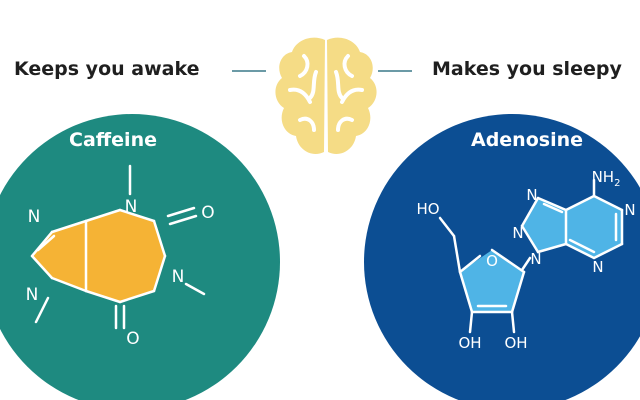  What do you see at coordinates (527, 69) in the screenshot?
I see `makes-sleepy-label: Makes you sleepy` at bounding box center [527, 69].